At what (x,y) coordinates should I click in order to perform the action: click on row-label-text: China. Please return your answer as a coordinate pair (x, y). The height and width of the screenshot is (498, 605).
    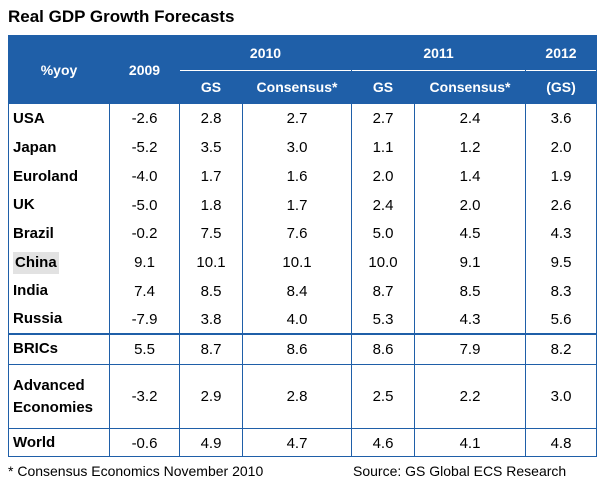
    Looking at the image, I should click on (36, 262).